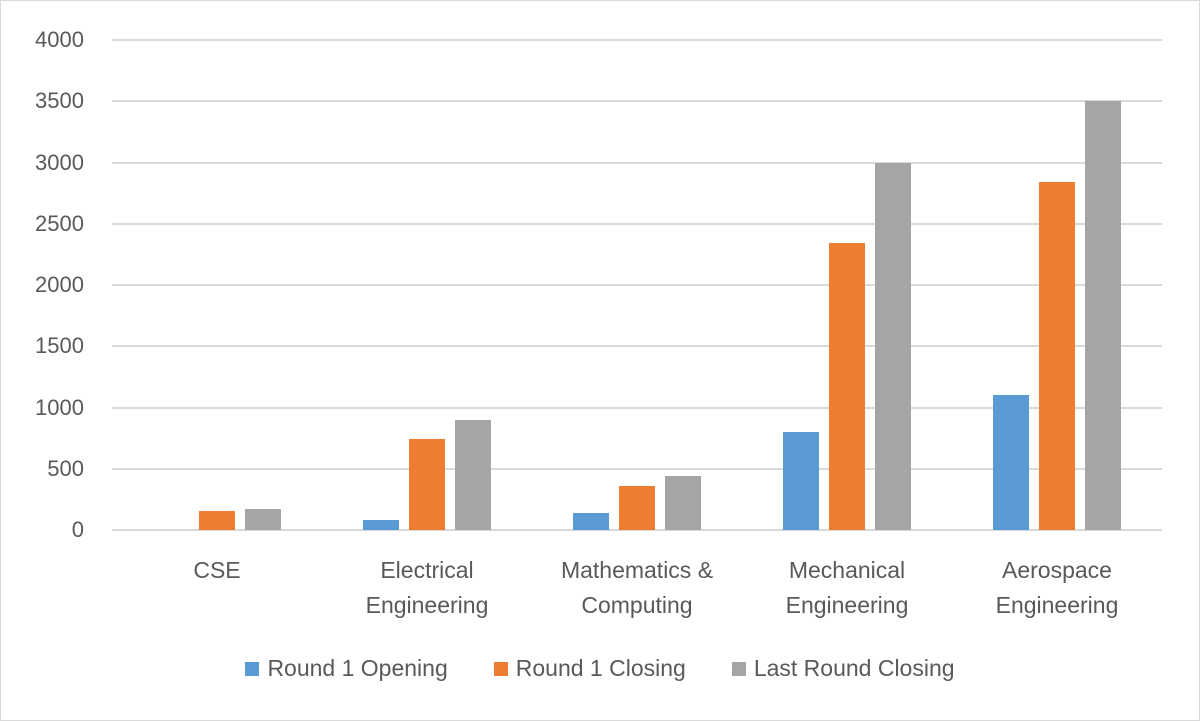 The height and width of the screenshot is (721, 1200). Describe the element at coordinates (217, 570) in the screenshot. I see `x-axis-category-label: CSE` at that location.